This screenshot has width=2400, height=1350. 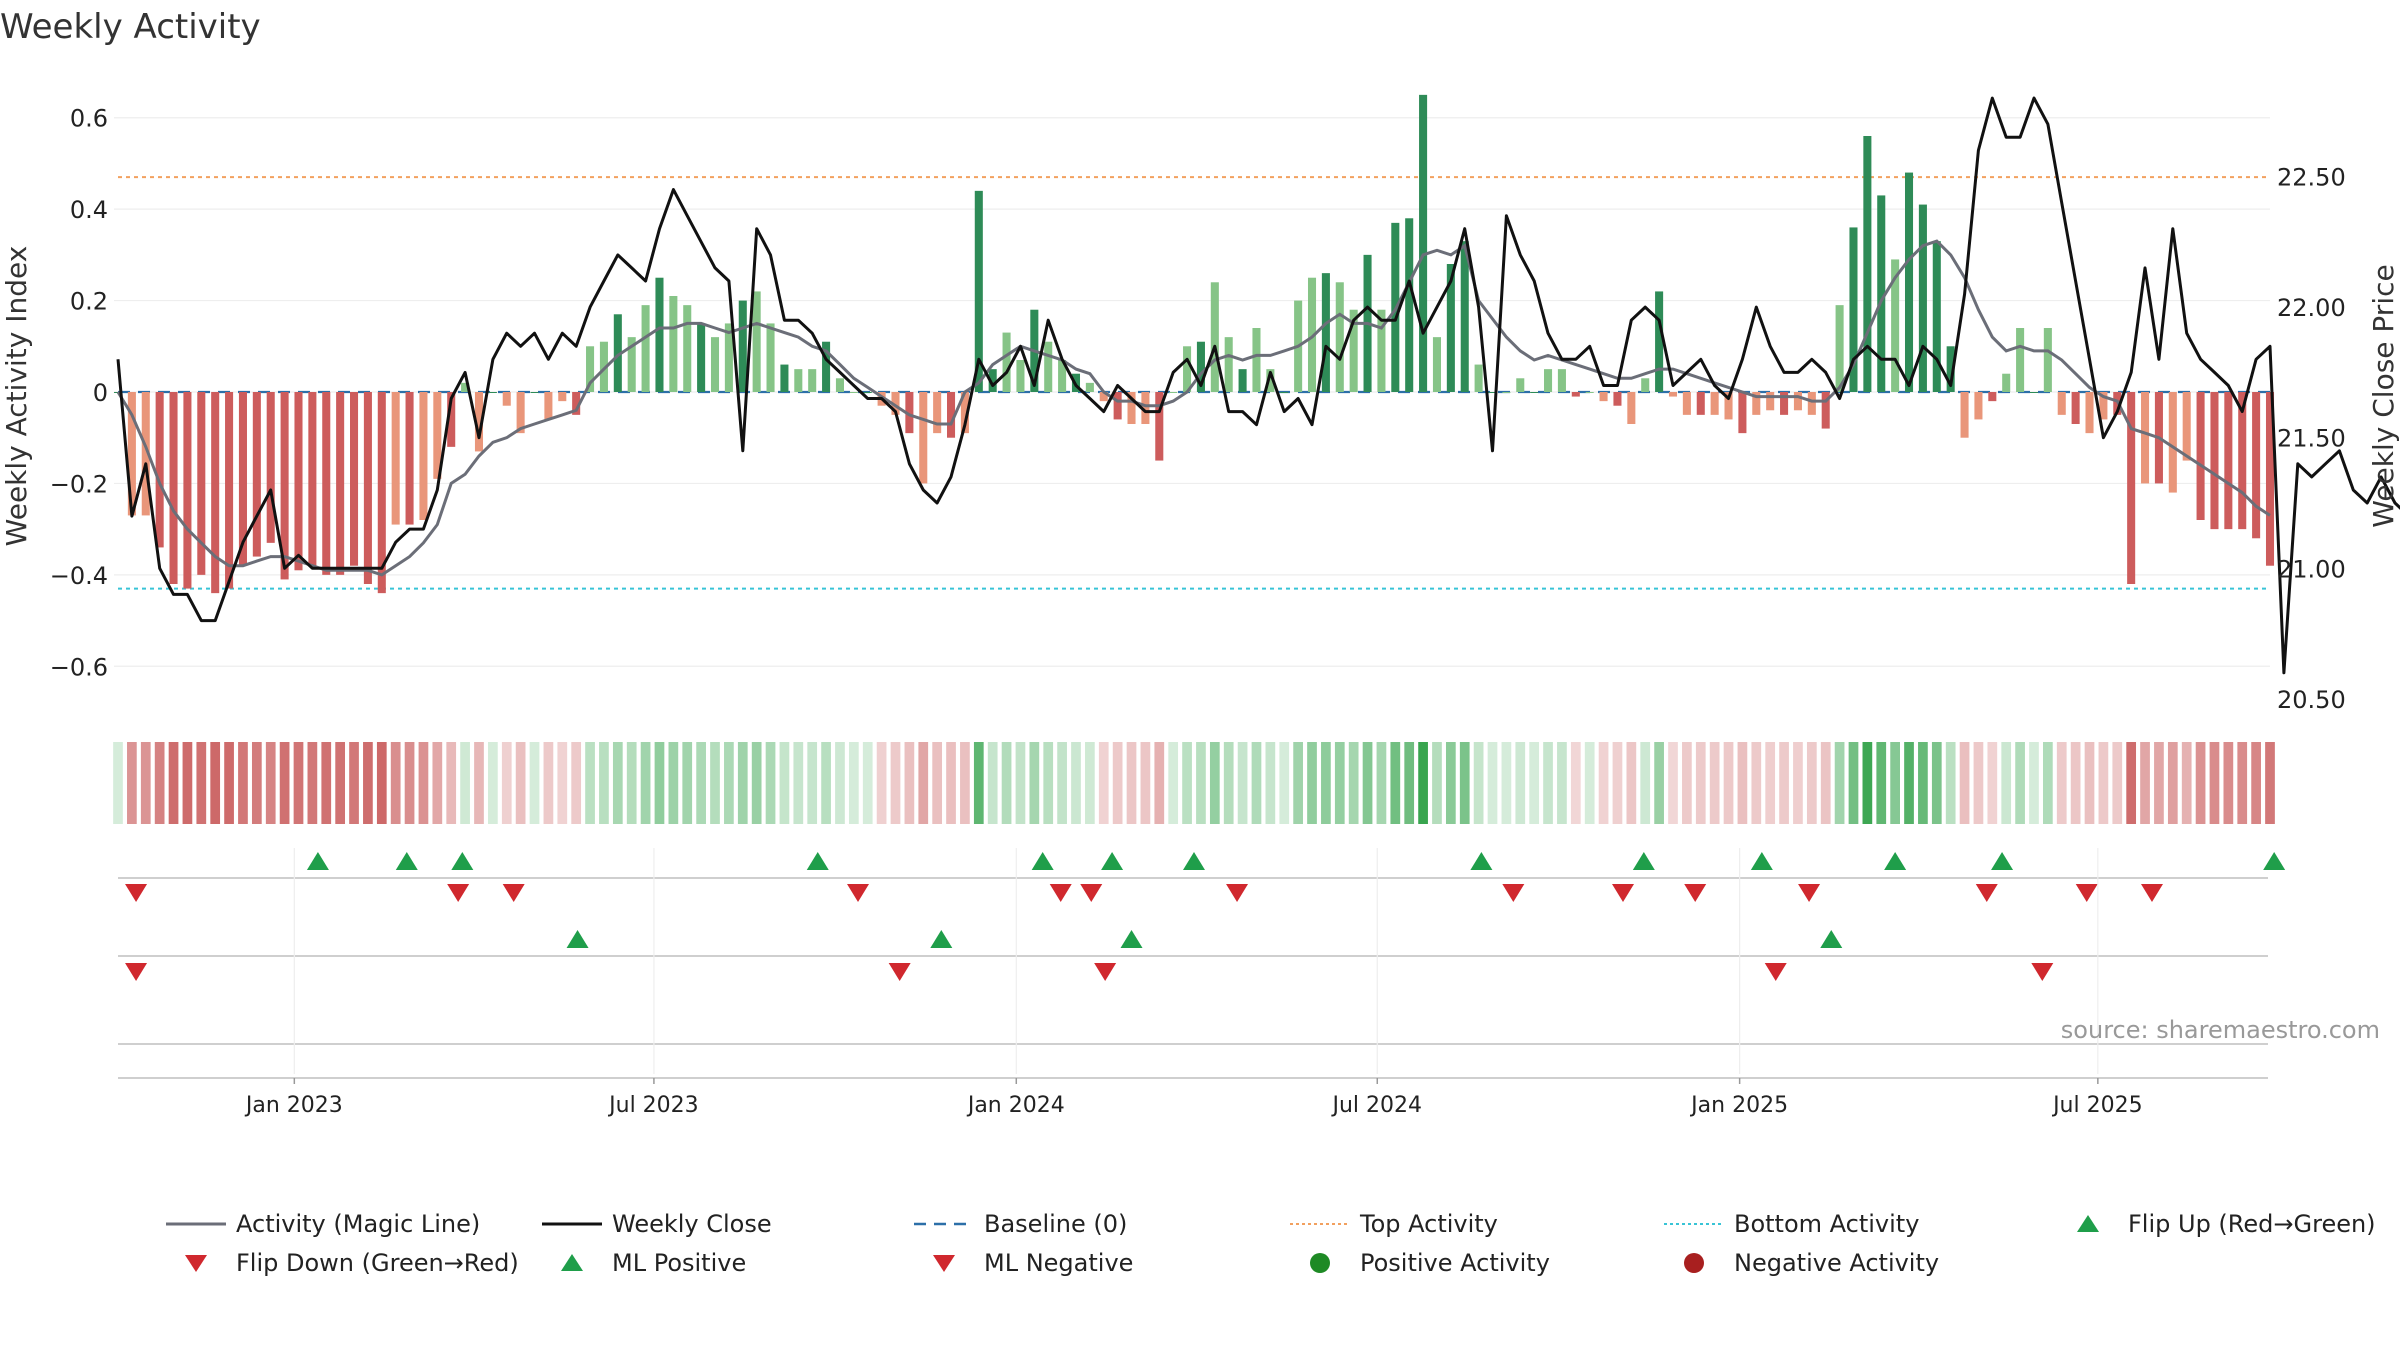 I want to click on legend-item: ML Negative, so click(x=1033, y=1263).